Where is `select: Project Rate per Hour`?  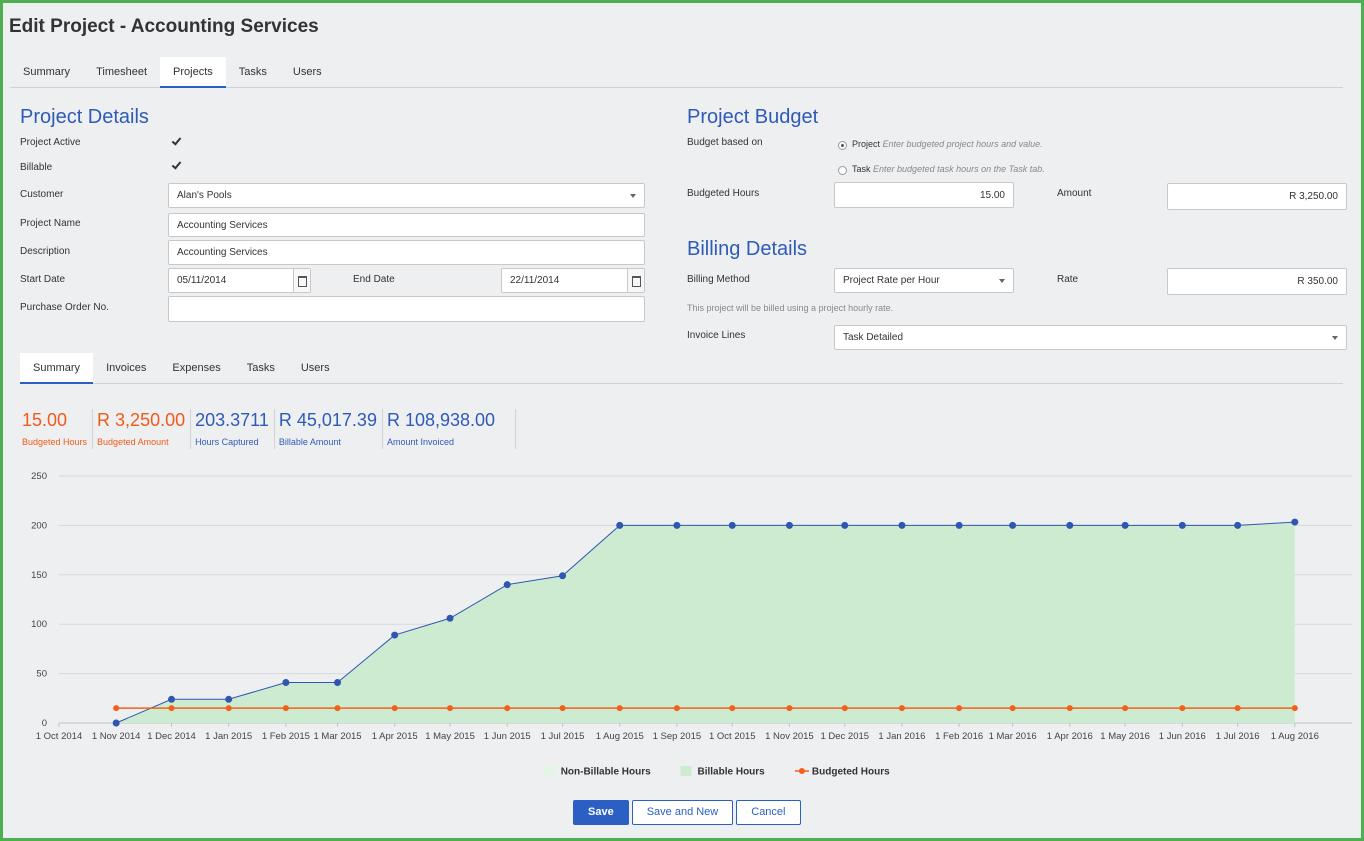
select: Project Rate per Hour is located at coordinates (924, 280).